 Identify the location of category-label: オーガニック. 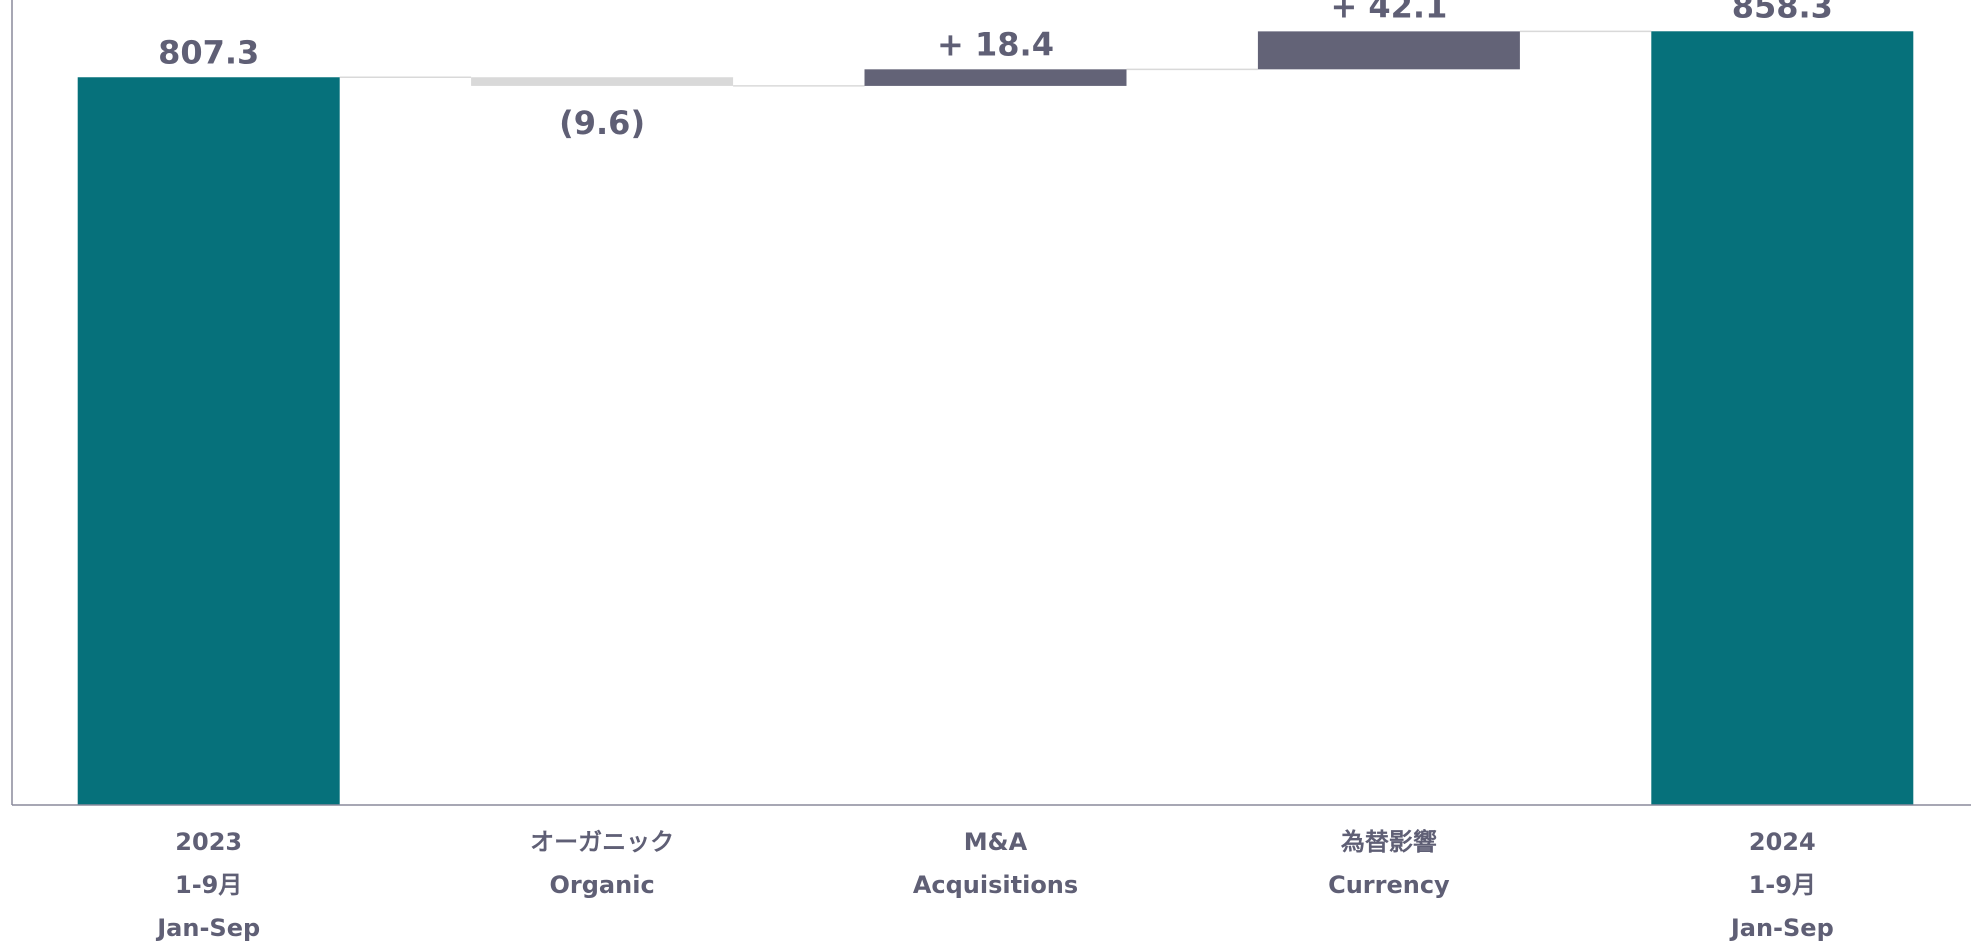
(602, 842).